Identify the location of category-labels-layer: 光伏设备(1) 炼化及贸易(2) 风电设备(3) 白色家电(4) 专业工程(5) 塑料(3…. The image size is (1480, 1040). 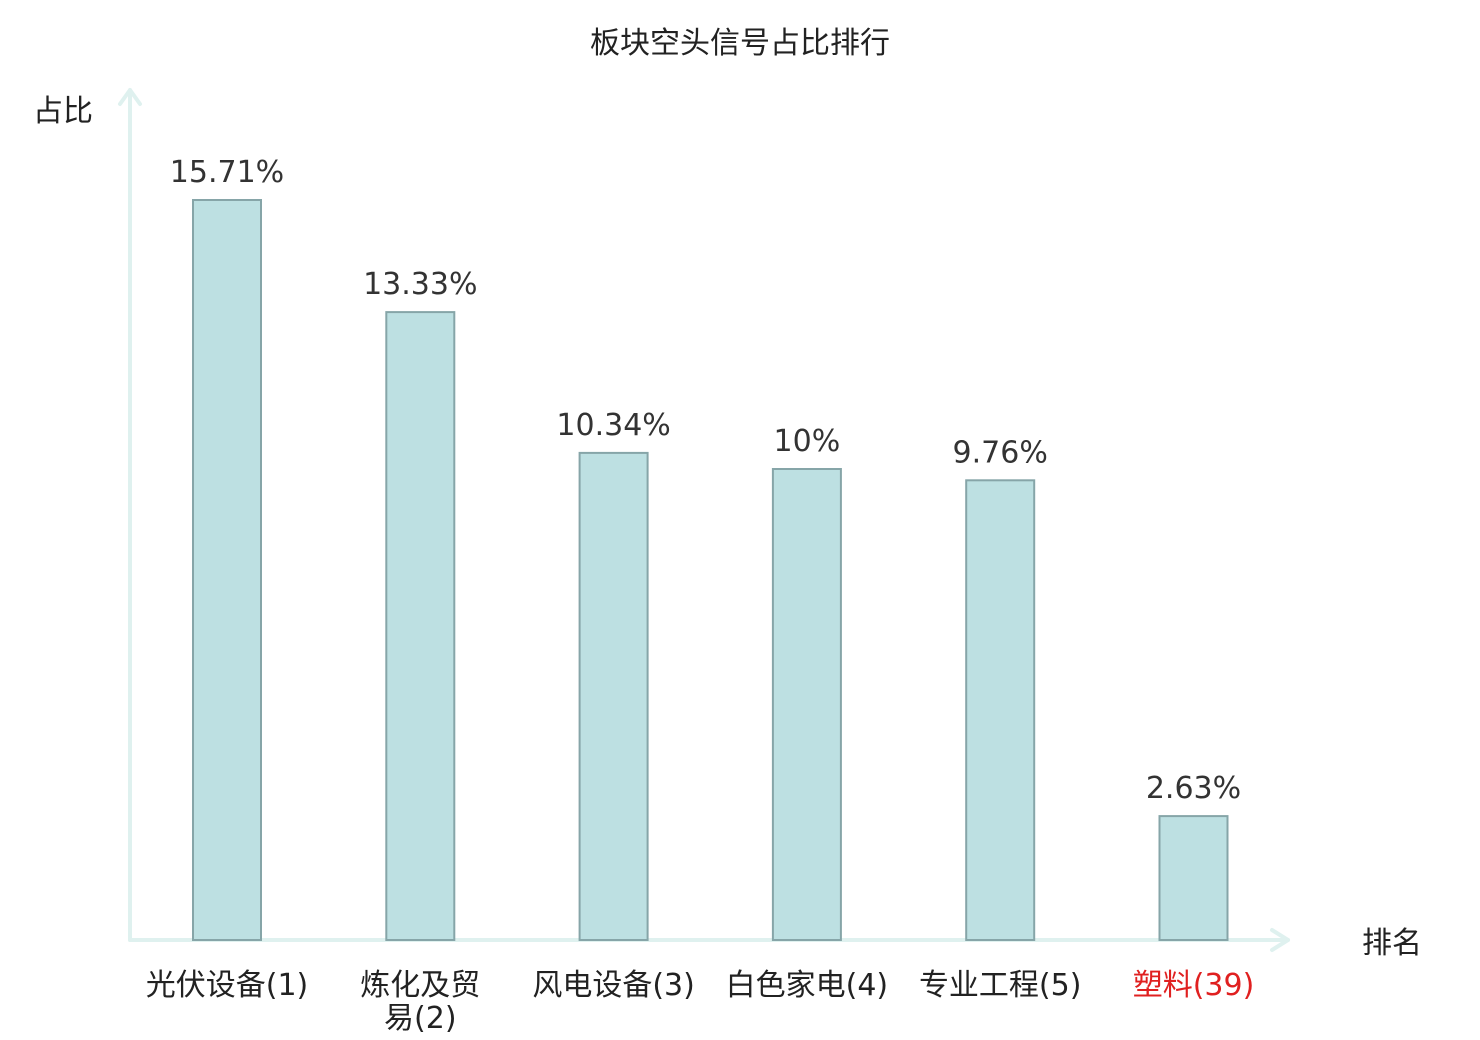
(700, 1002).